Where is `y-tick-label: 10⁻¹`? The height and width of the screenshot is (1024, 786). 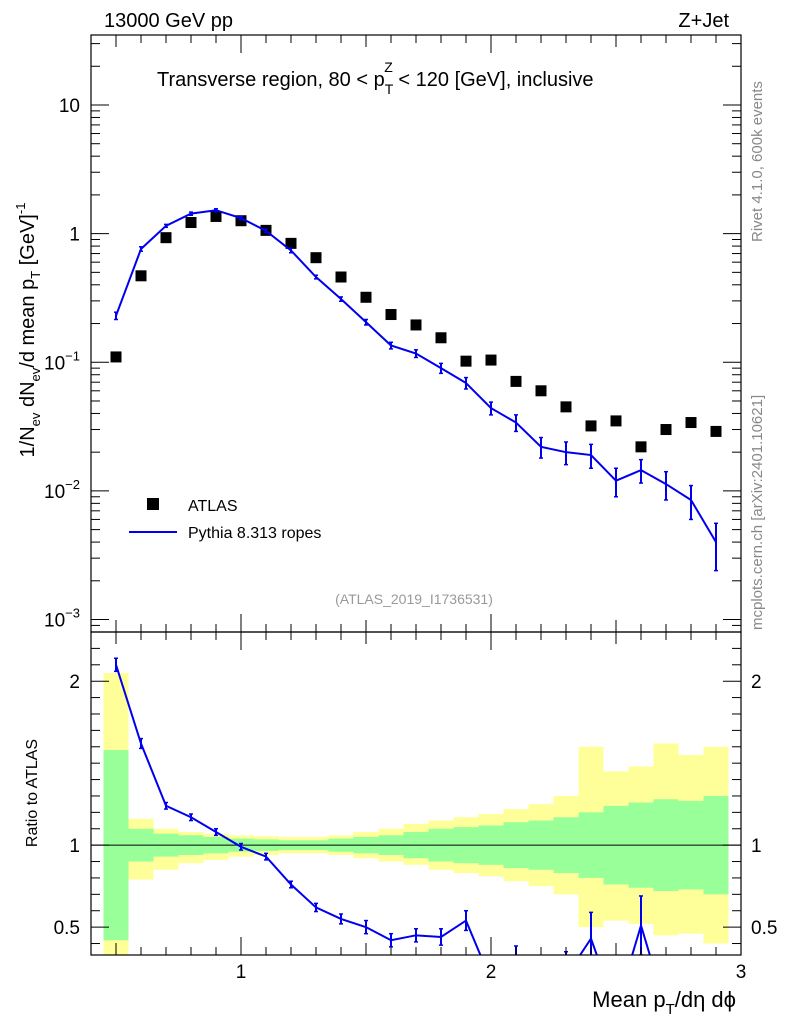 y-tick-label: 10⁻¹ is located at coordinates (62, 361).